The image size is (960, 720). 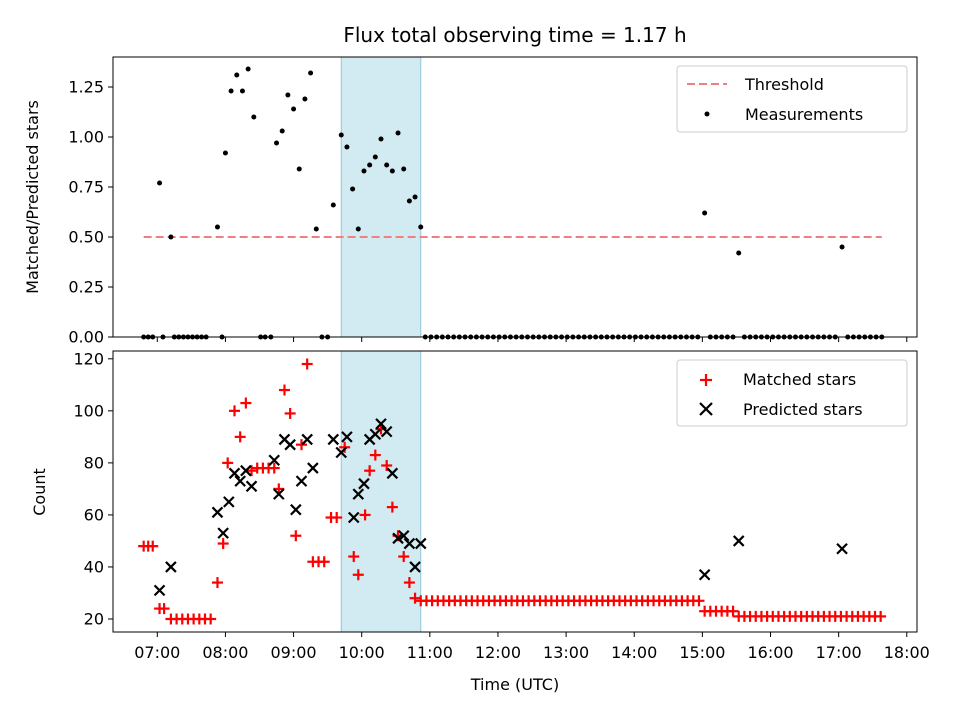 What do you see at coordinates (93, 488) in the screenshot?
I see `bottom-y-ticks: 20 40 60 80 100 120` at bounding box center [93, 488].